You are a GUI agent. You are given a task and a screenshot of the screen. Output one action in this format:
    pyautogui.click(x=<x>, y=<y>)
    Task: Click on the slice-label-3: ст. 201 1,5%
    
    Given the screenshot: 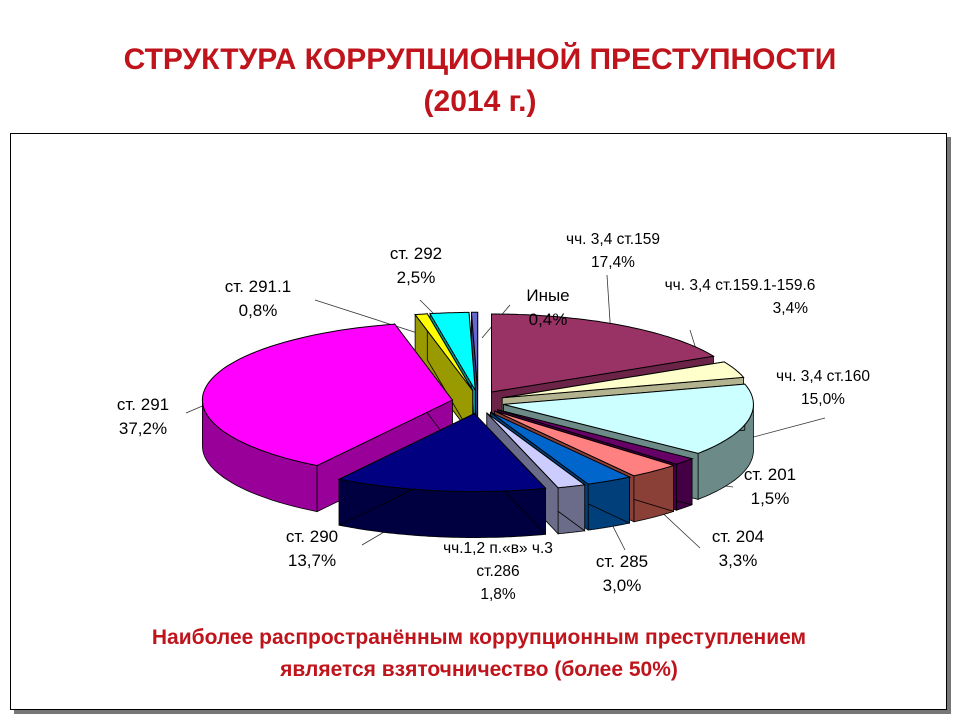 What is the action you would take?
    pyautogui.click(x=770, y=487)
    